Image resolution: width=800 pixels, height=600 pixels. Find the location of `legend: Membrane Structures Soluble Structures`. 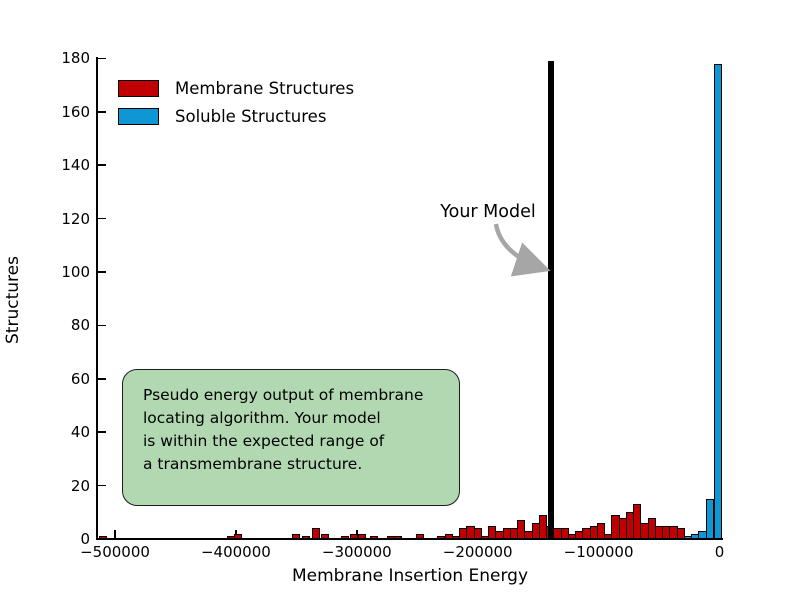

legend: Membrane Structures Soluble Structures is located at coordinates (236, 102).